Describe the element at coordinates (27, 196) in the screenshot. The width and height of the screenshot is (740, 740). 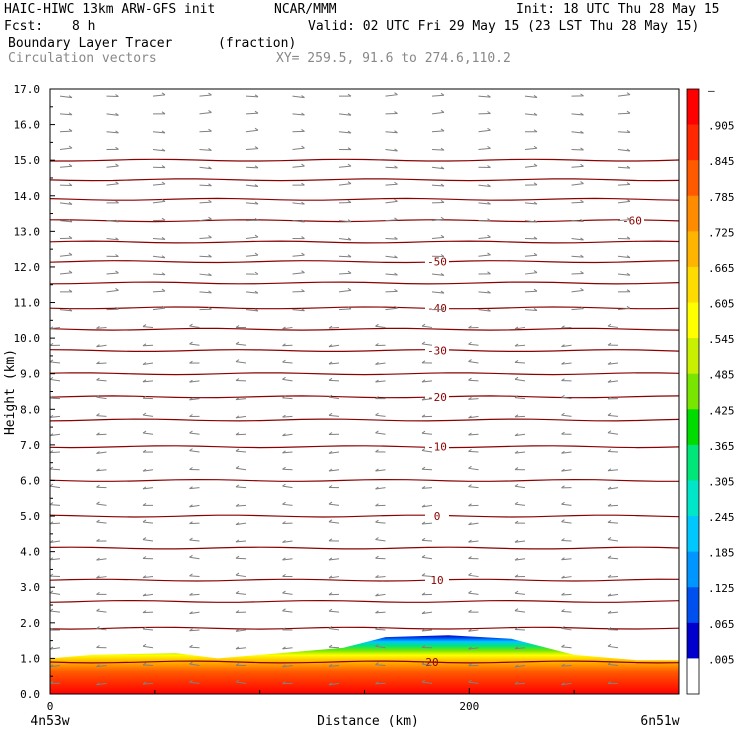
I see `y-tick-label: 14.0` at that location.